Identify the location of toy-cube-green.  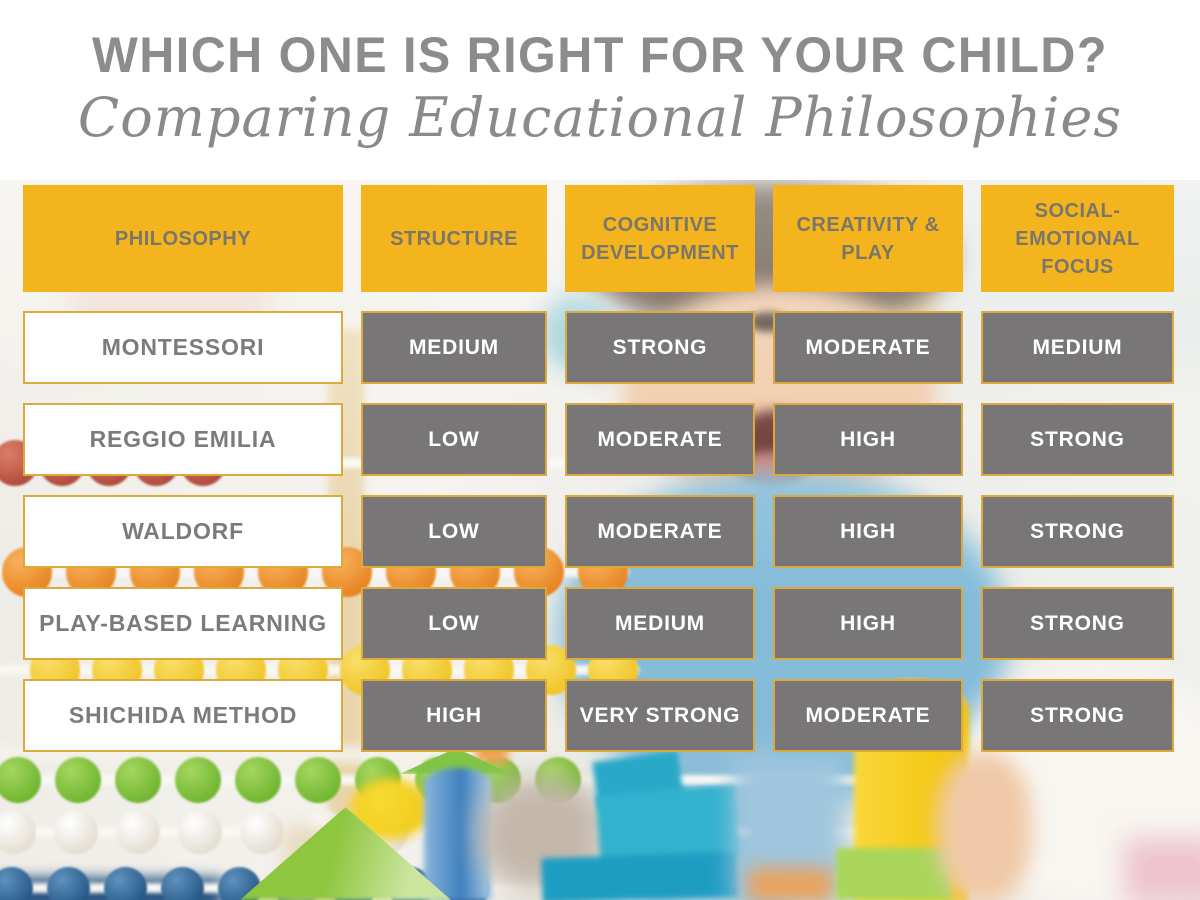
(894, 874).